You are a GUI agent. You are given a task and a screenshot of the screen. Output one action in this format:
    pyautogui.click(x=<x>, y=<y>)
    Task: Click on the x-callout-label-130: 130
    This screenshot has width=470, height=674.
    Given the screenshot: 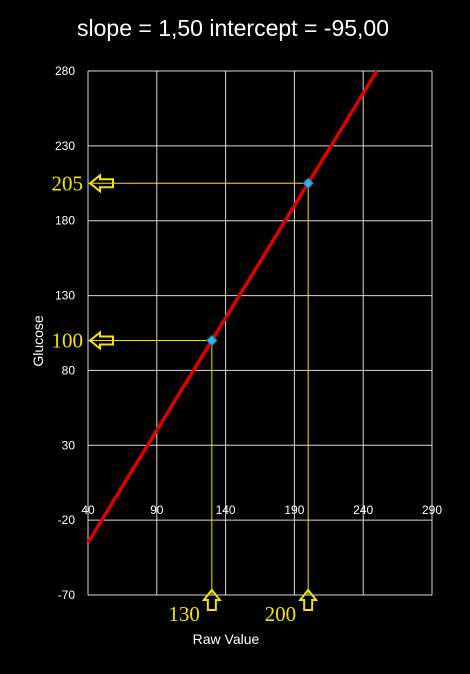 What is the action you would take?
    pyautogui.click(x=184, y=614)
    